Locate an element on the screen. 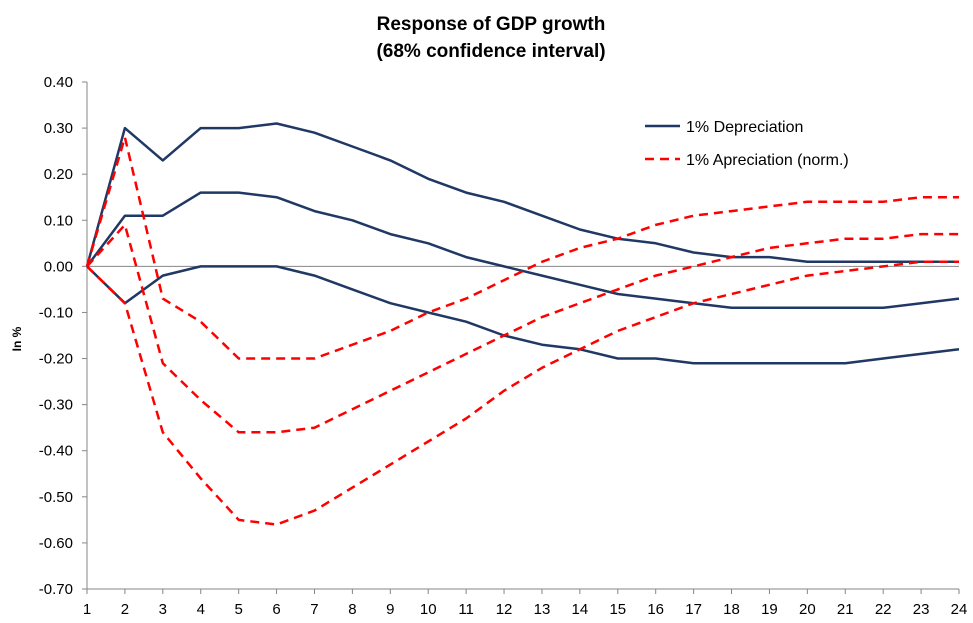 The width and height of the screenshot is (973, 623). y-tick-label: 0.10 is located at coordinates (58, 220).